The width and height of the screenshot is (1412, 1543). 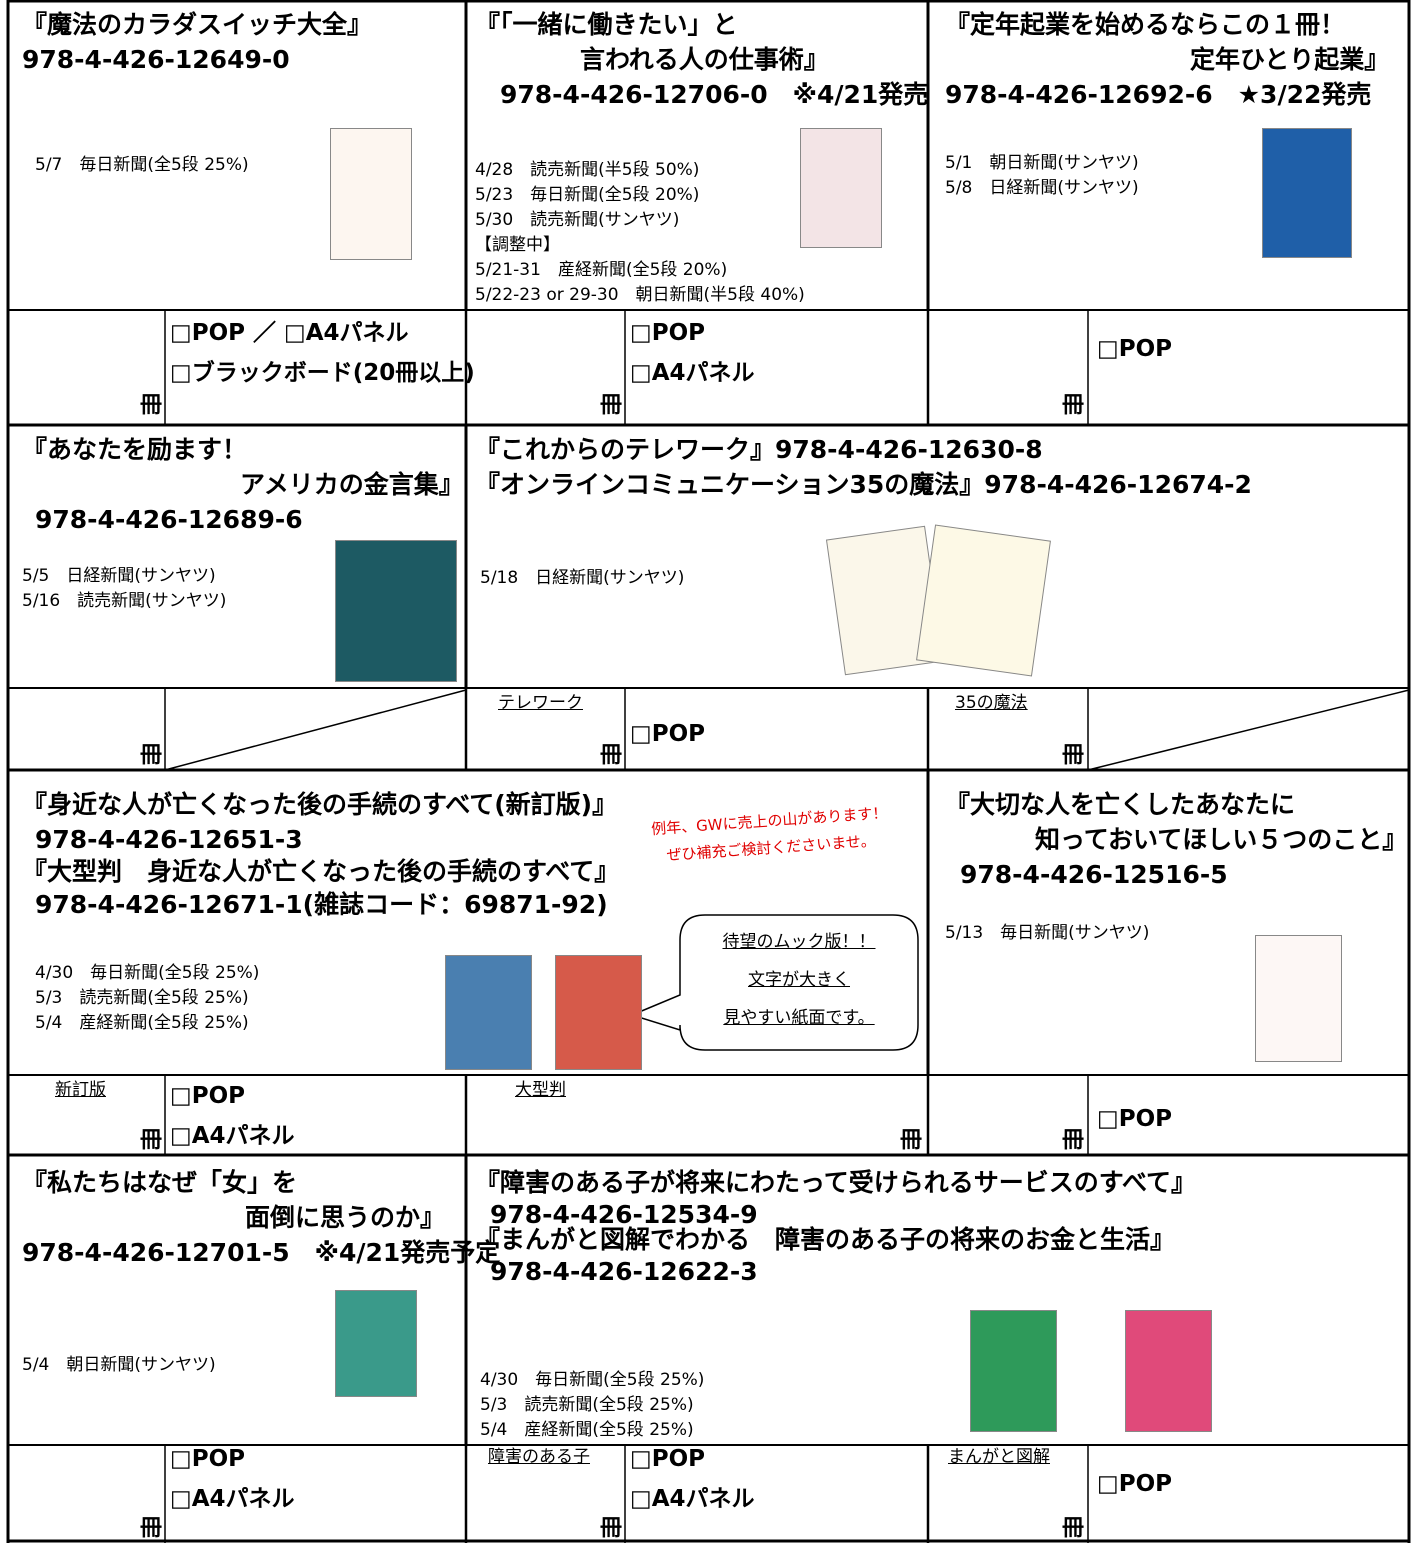 I want to click on ad-schedule: 5/8 日経新聞(サンヤツ), so click(x=1042, y=188).